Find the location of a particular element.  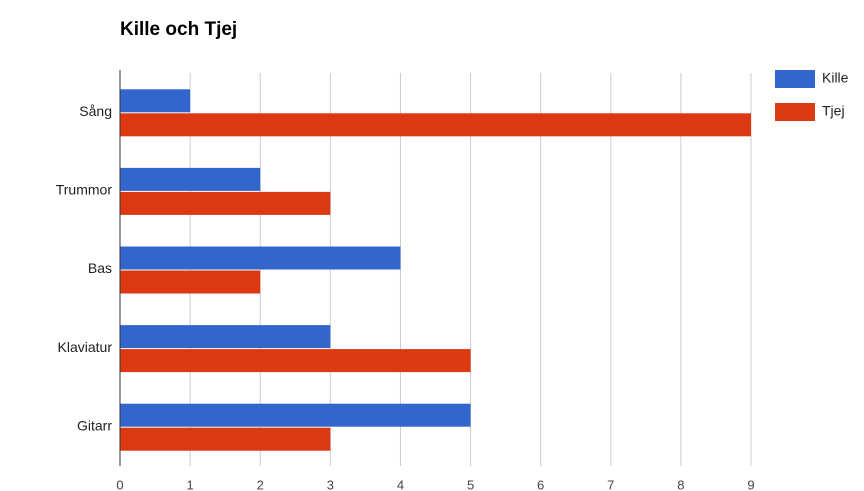

x-tick-label: 2 is located at coordinates (260, 484).